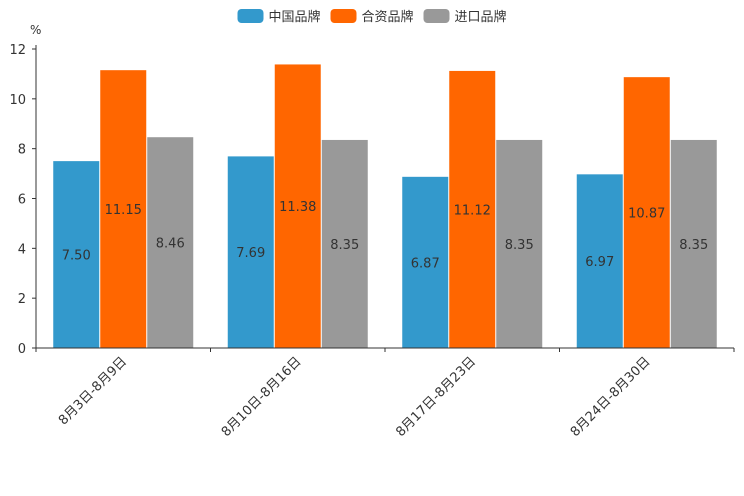  I want to click on y-tick-label: 4, so click(22, 249).